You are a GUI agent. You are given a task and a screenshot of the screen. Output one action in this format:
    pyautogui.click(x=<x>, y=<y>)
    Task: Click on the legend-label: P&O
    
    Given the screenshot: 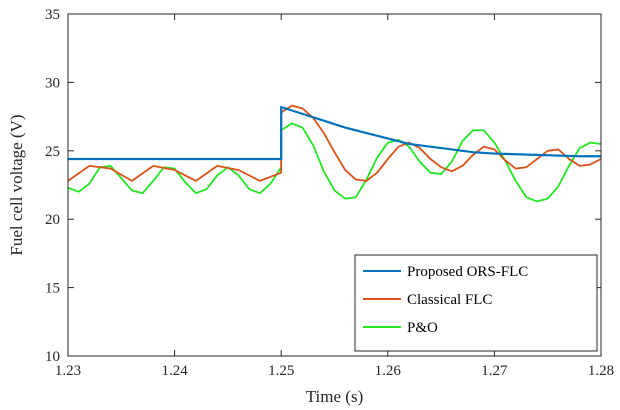 What is the action you would take?
    pyautogui.click(x=422, y=328)
    